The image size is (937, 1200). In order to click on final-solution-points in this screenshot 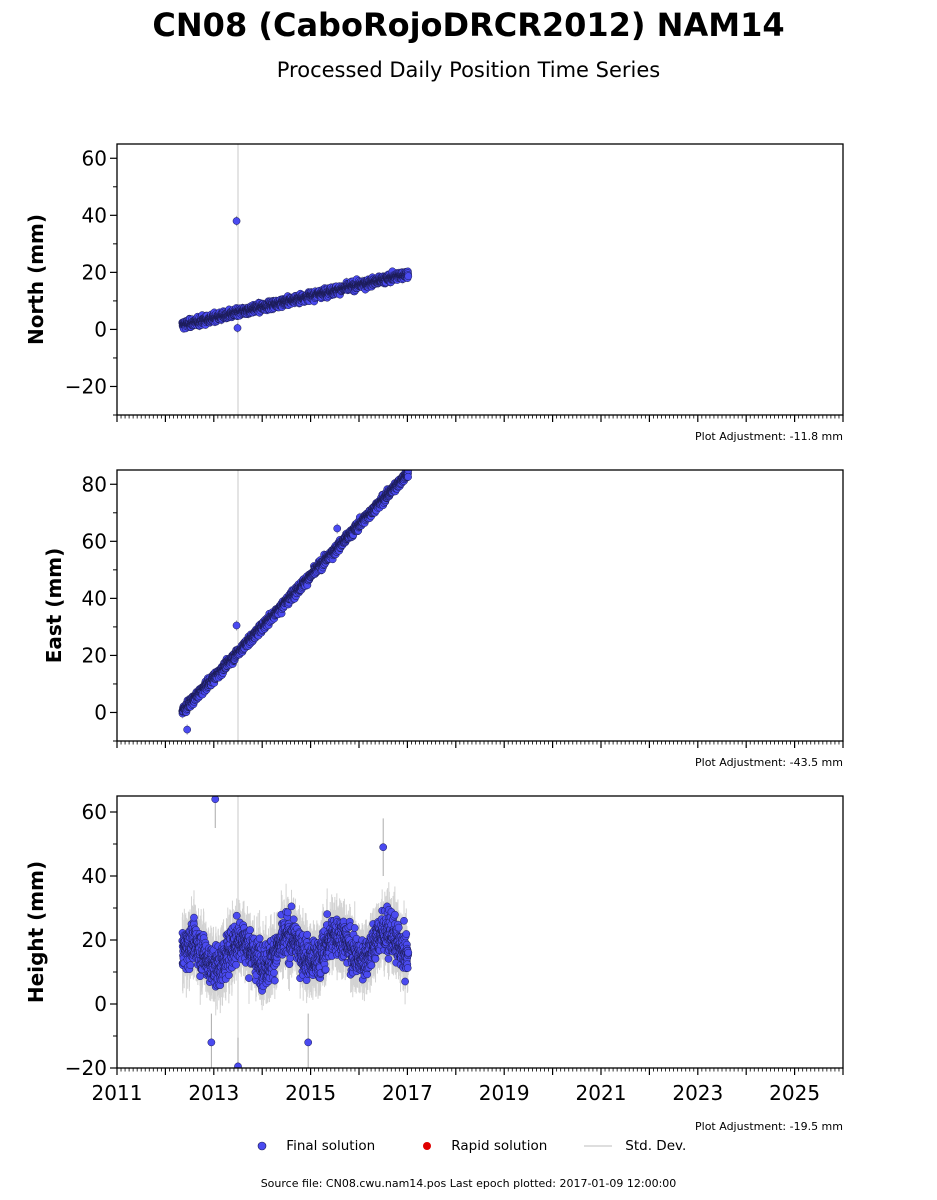, I will do `click(295, 275)`.